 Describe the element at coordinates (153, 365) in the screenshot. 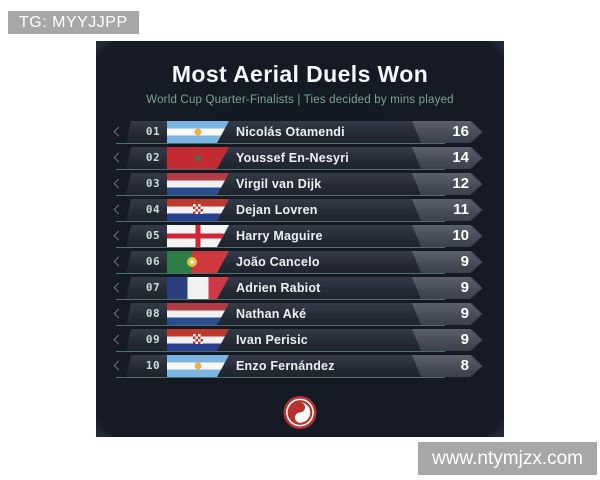

I see `rank-label: 10` at that location.